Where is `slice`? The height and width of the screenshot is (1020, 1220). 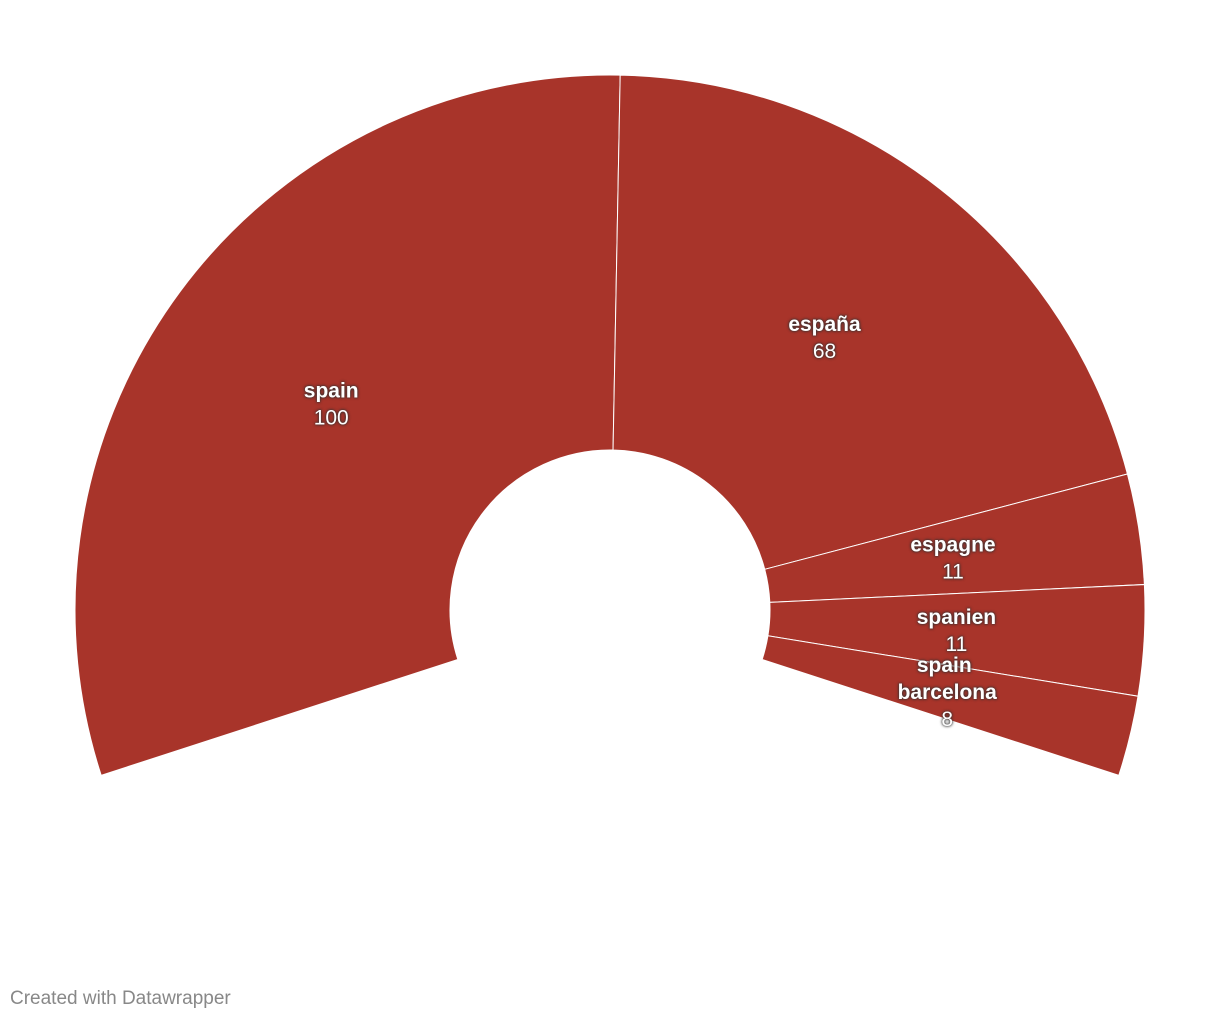 slice is located at coordinates (950, 705).